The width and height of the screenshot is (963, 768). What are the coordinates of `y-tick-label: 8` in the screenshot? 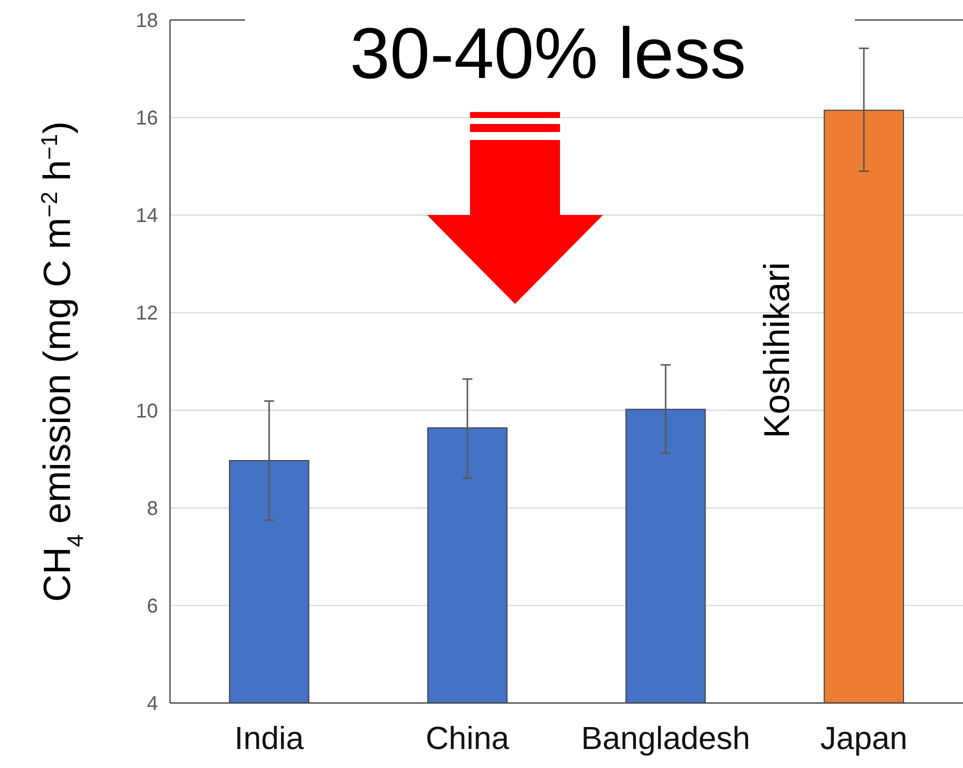 It's located at (152, 509).